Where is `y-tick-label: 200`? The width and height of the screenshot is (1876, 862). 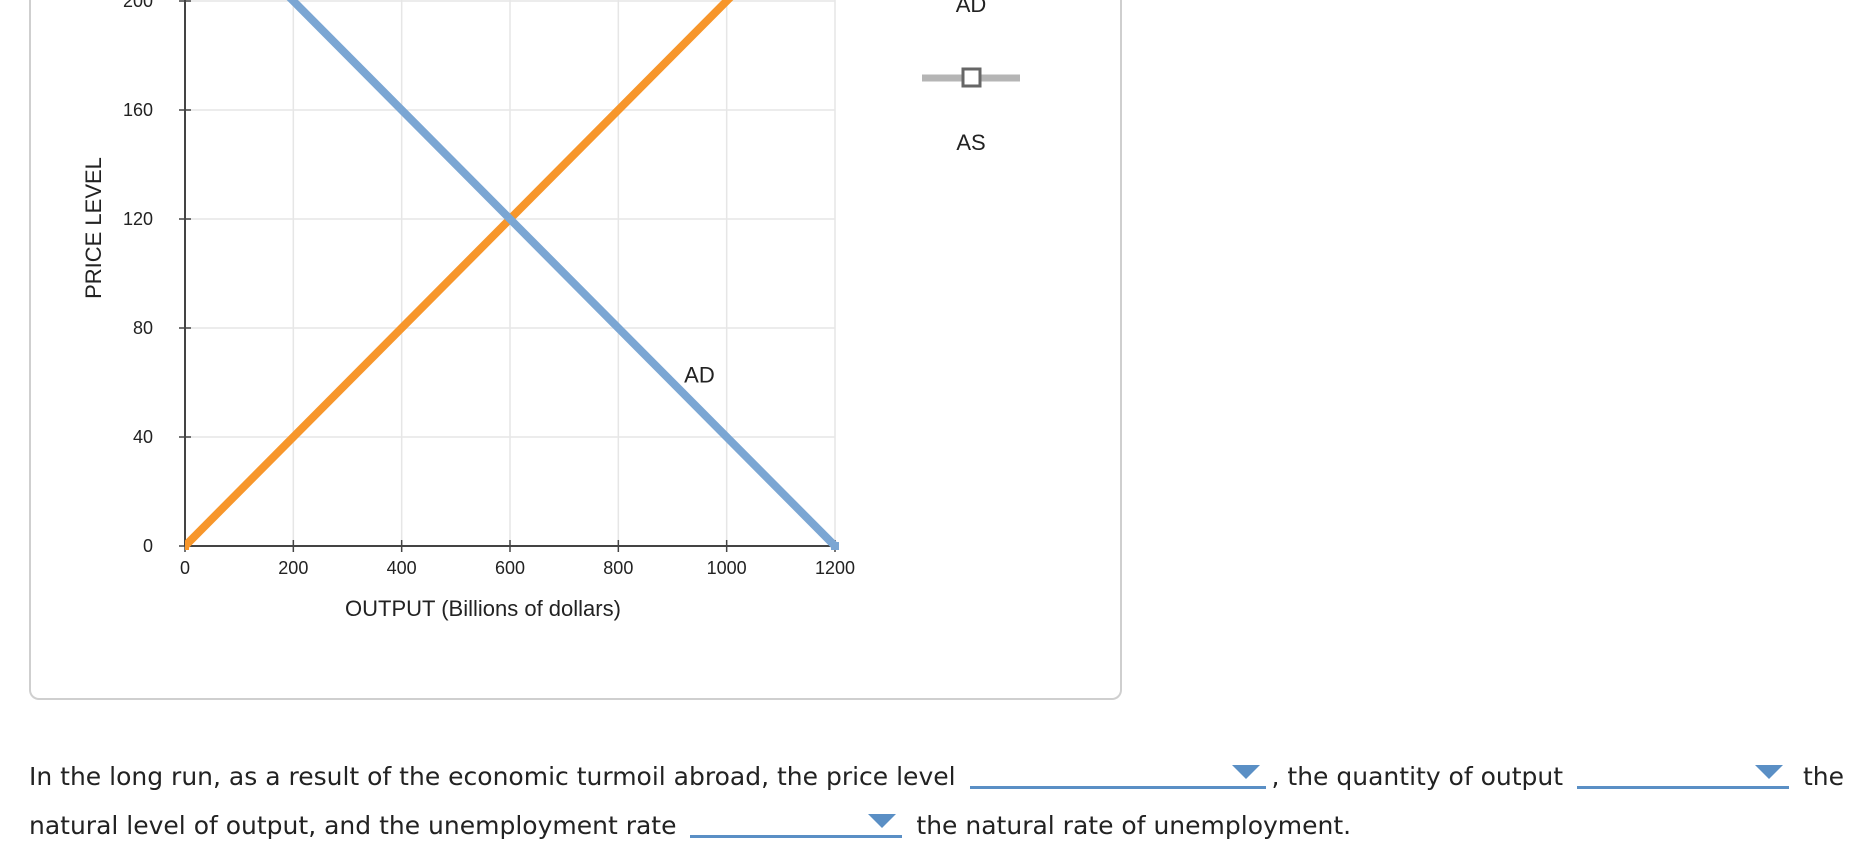 y-tick-label: 200 is located at coordinates (138, 5).